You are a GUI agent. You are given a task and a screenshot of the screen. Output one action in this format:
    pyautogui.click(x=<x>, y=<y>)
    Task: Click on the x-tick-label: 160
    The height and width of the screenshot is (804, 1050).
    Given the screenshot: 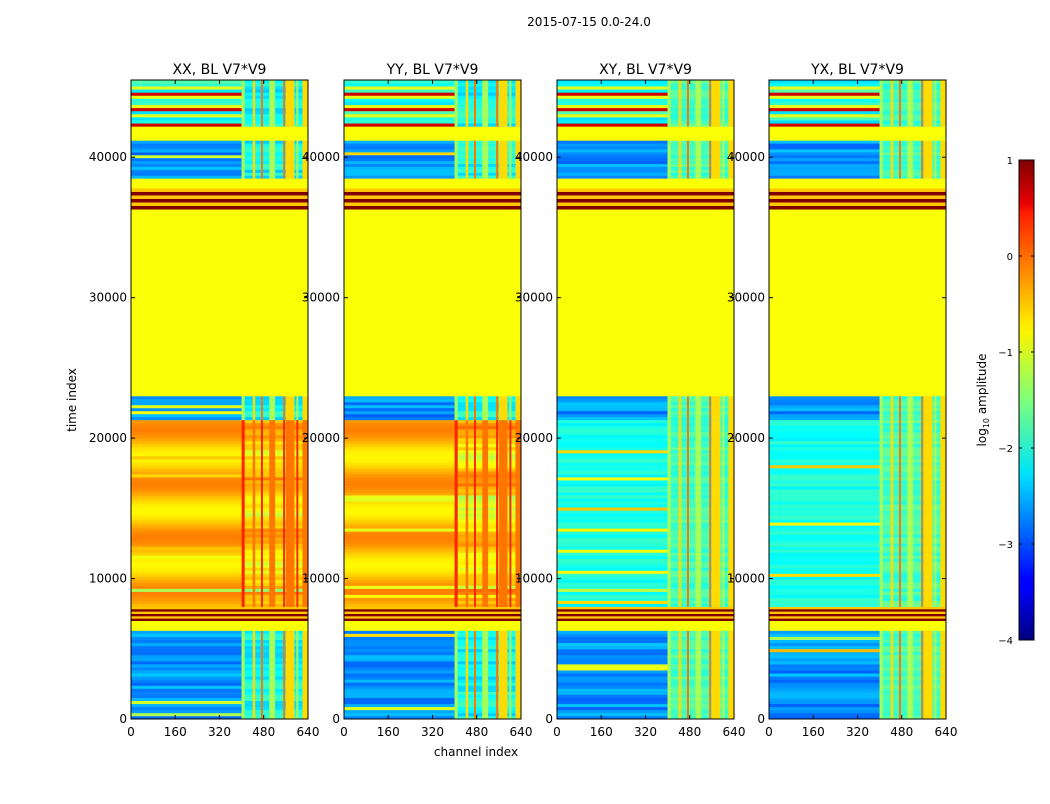 What is the action you would take?
    pyautogui.click(x=601, y=732)
    